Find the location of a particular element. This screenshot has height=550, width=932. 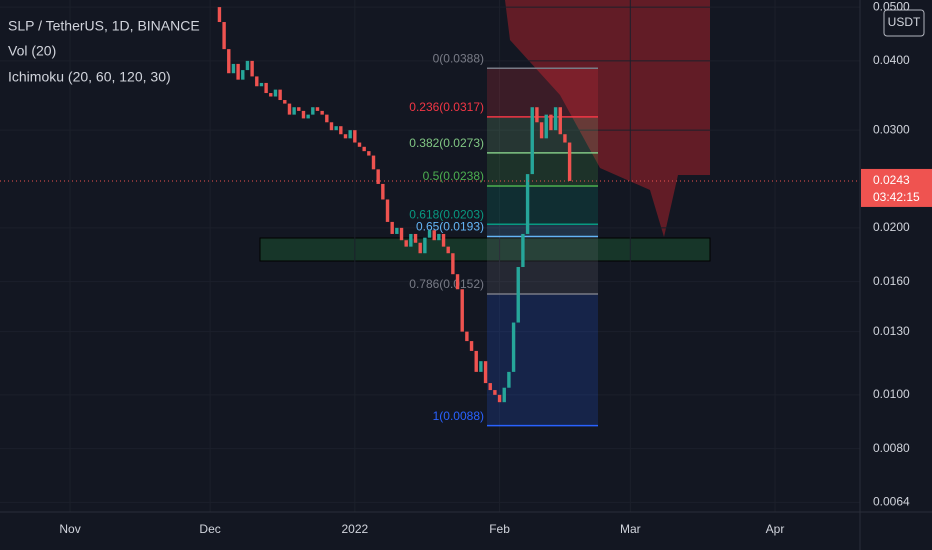

currency-badge is located at coordinates (904, 23).